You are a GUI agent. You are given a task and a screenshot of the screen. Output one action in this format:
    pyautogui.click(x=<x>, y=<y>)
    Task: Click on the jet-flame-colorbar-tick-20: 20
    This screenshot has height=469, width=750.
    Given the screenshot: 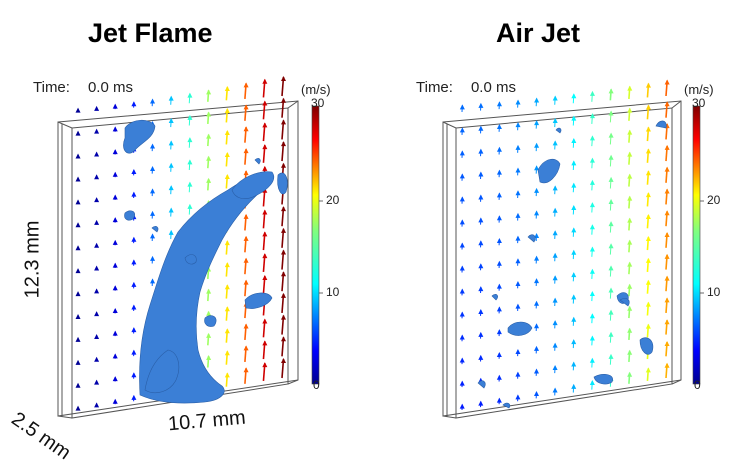 What is the action you would take?
    pyautogui.click(x=333, y=200)
    